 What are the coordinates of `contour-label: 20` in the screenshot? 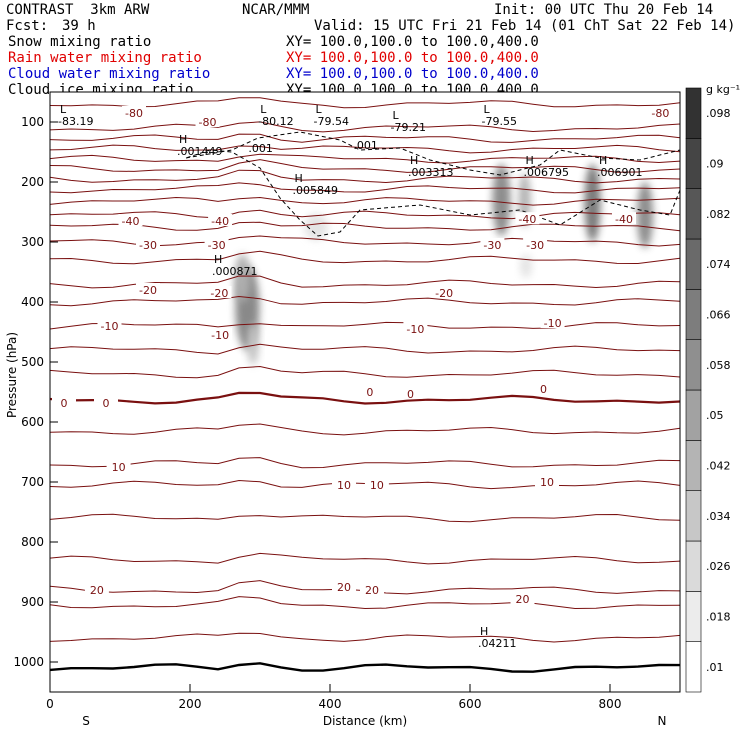 It's located at (523, 599).